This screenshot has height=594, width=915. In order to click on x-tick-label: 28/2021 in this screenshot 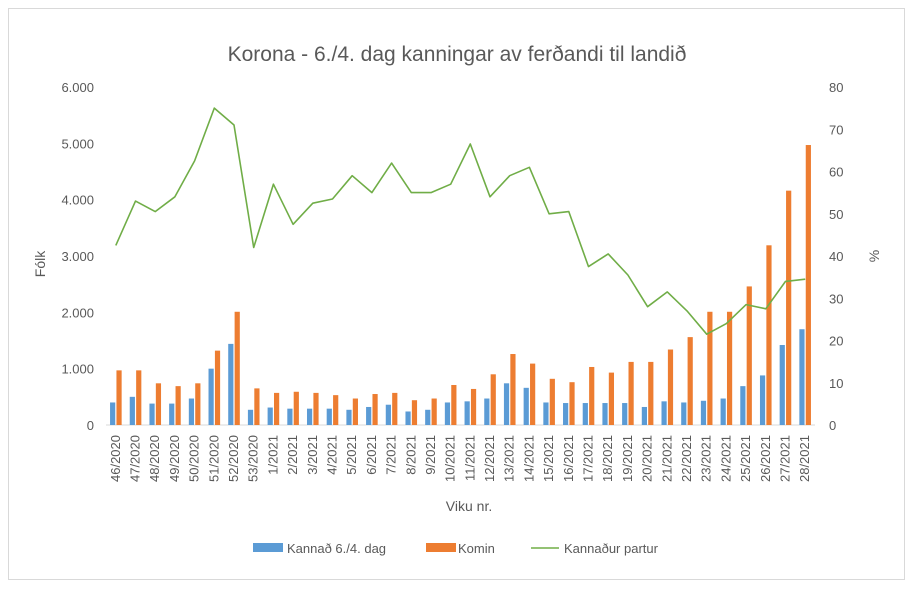, I will do `click(804, 458)`.